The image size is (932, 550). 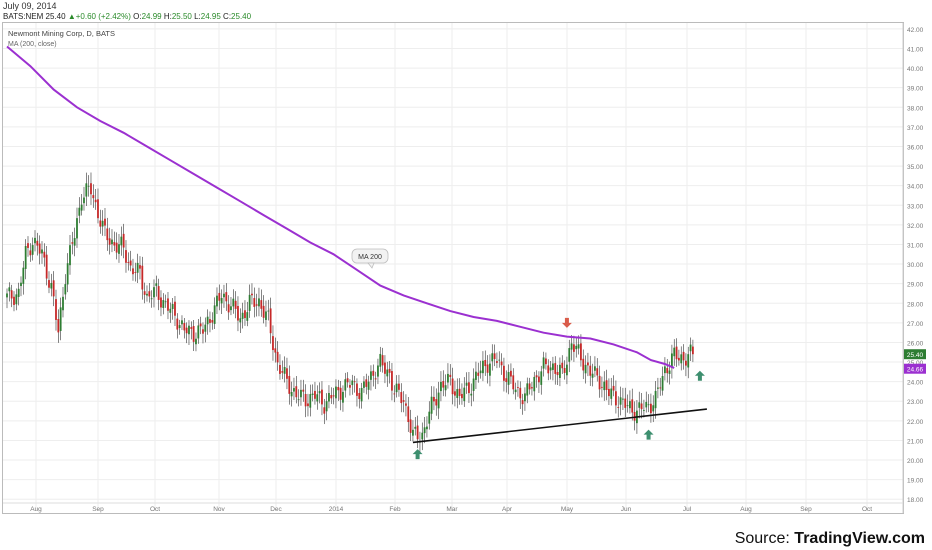 I want to click on x-tick-label: Oct, so click(x=867, y=509).